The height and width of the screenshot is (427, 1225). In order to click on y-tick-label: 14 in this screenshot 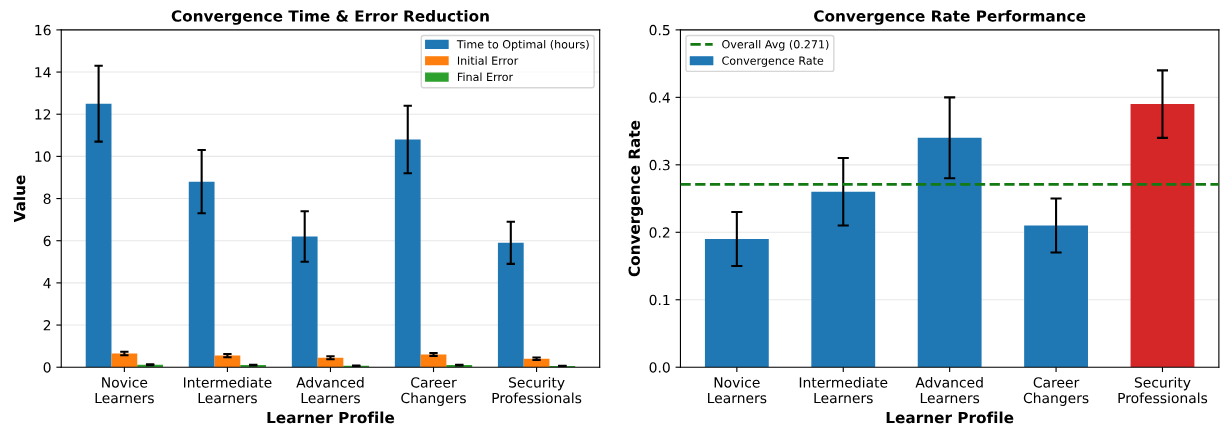, I will do `click(43, 72)`.